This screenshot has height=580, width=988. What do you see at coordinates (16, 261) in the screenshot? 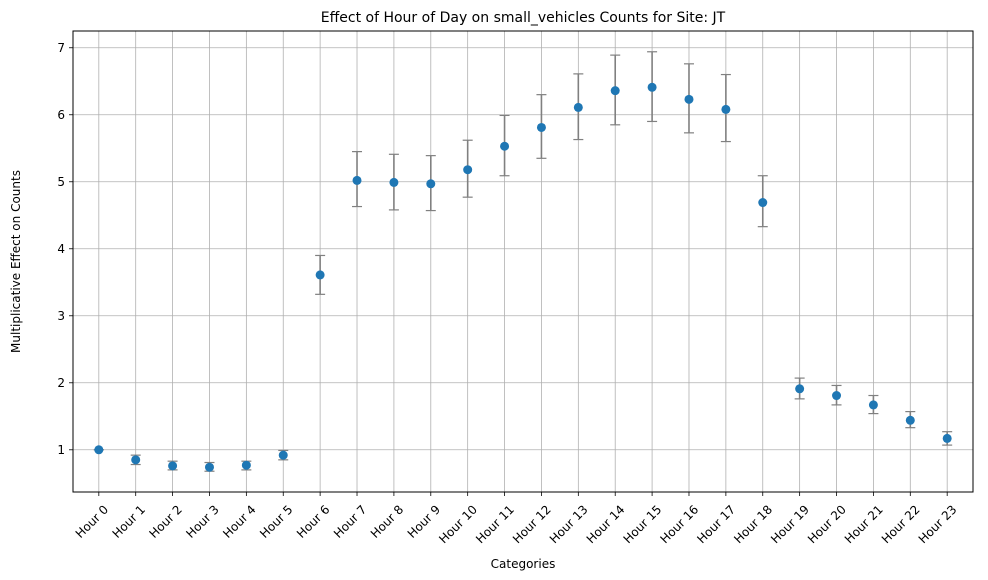
I see `y-axis-label: Multiplicative Effect on Counts` at bounding box center [16, 261].